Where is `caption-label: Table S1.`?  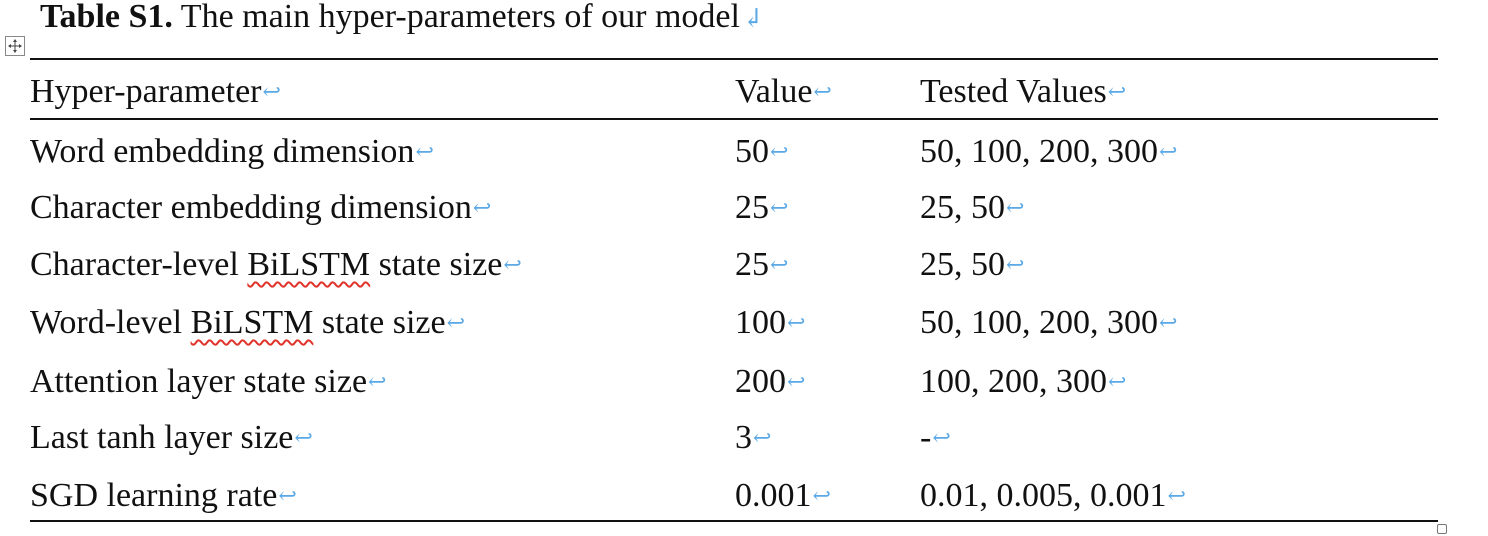
caption-label: Table S1. is located at coordinates (106, 17).